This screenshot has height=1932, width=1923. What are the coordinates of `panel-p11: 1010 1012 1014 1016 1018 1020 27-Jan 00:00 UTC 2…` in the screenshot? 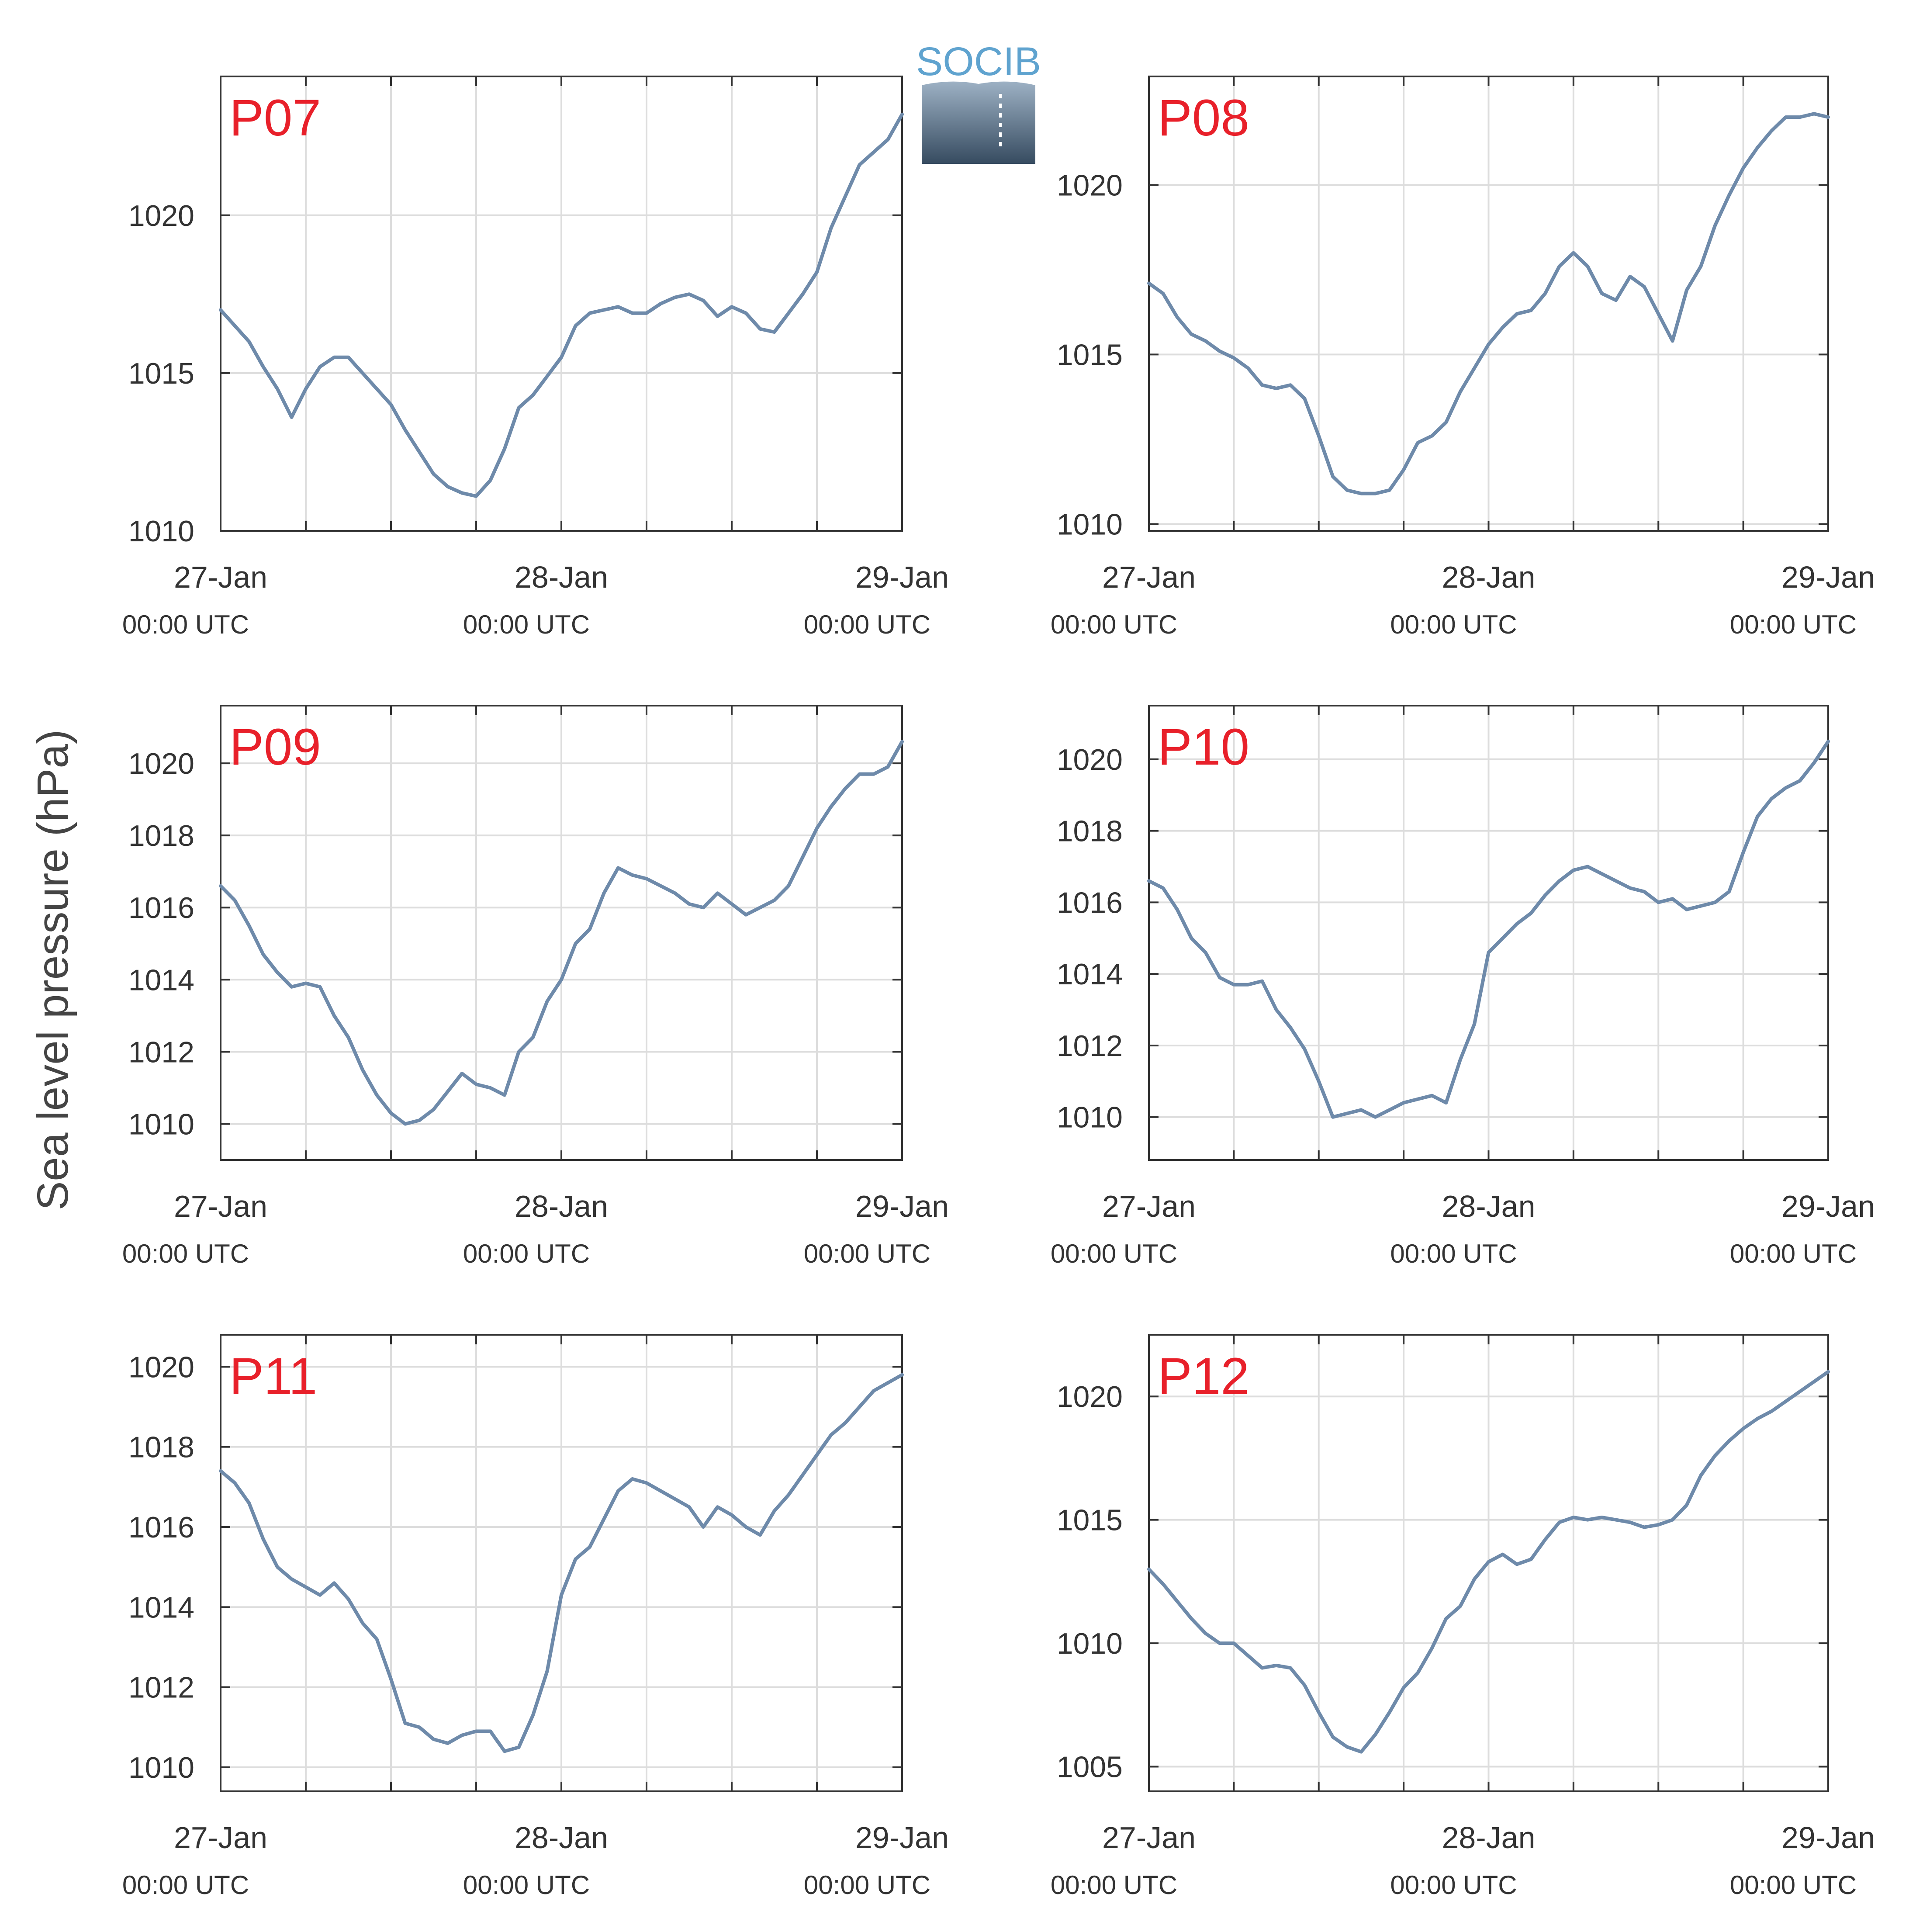 It's located at (535, 1617).